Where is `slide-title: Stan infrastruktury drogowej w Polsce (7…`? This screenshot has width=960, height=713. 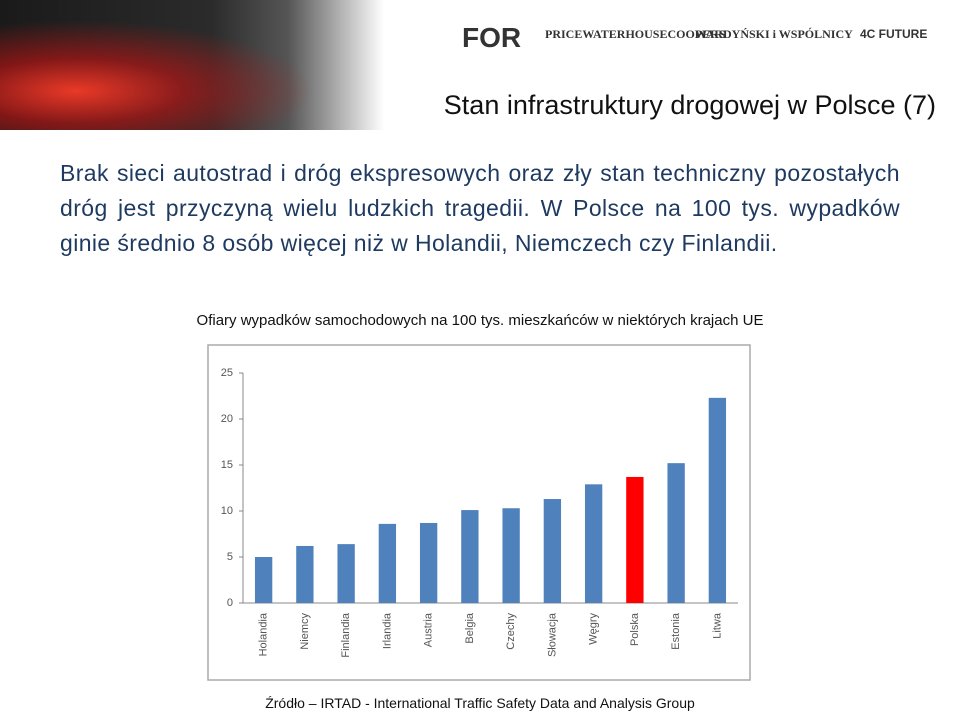
slide-title: Stan infrastruktury drogowej w Polsce (7… is located at coordinates (689, 105).